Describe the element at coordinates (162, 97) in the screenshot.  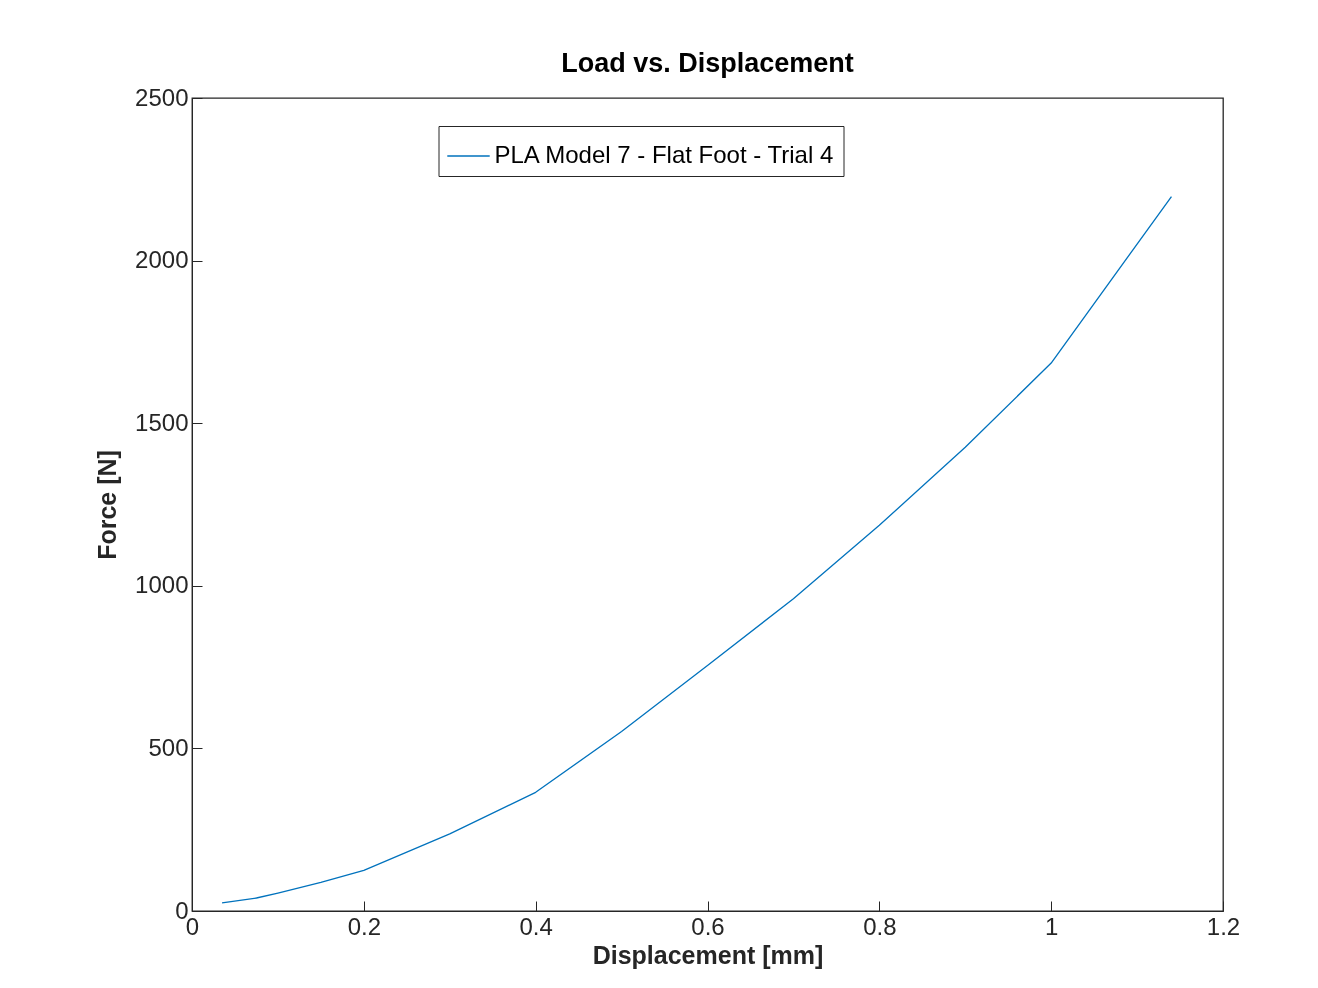
I see `y-tick-label: 2500` at that location.